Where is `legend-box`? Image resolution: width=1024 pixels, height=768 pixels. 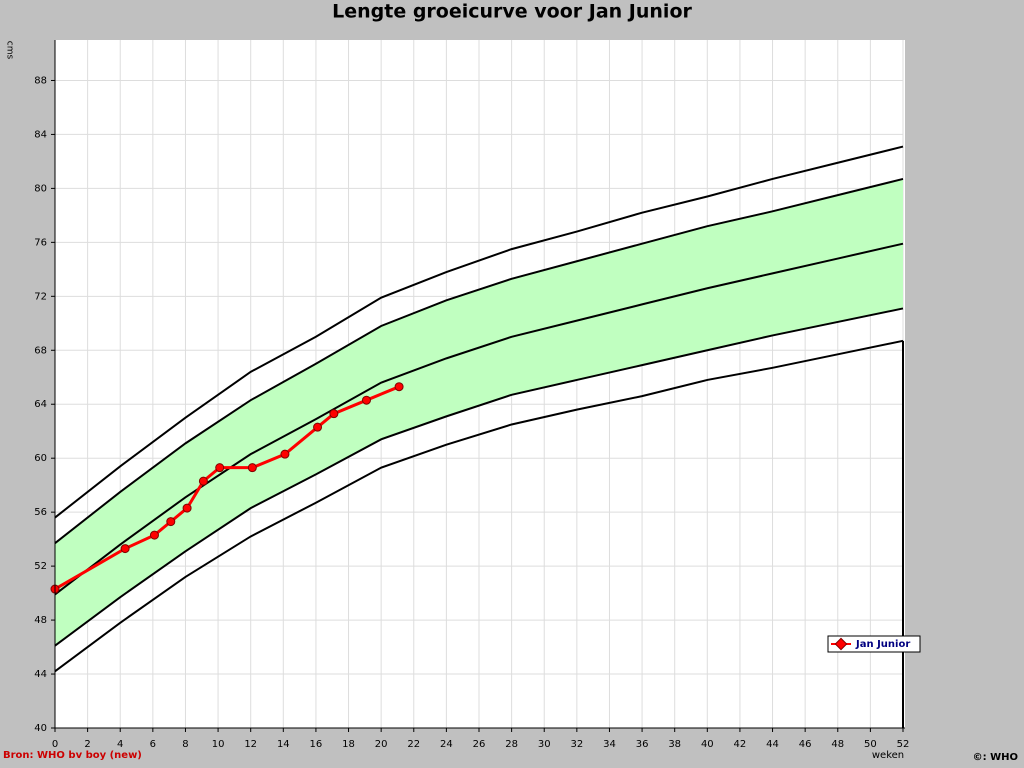 legend-box is located at coordinates (874, 644).